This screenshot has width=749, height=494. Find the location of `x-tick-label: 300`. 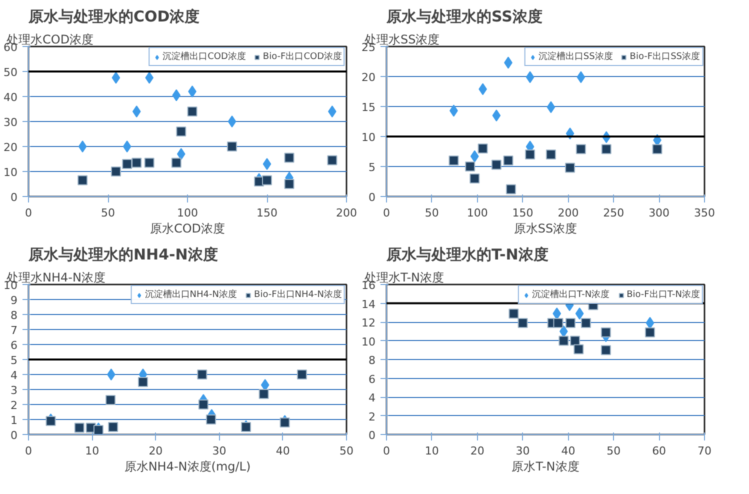

x-tick-label: 300 is located at coordinates (659, 213).